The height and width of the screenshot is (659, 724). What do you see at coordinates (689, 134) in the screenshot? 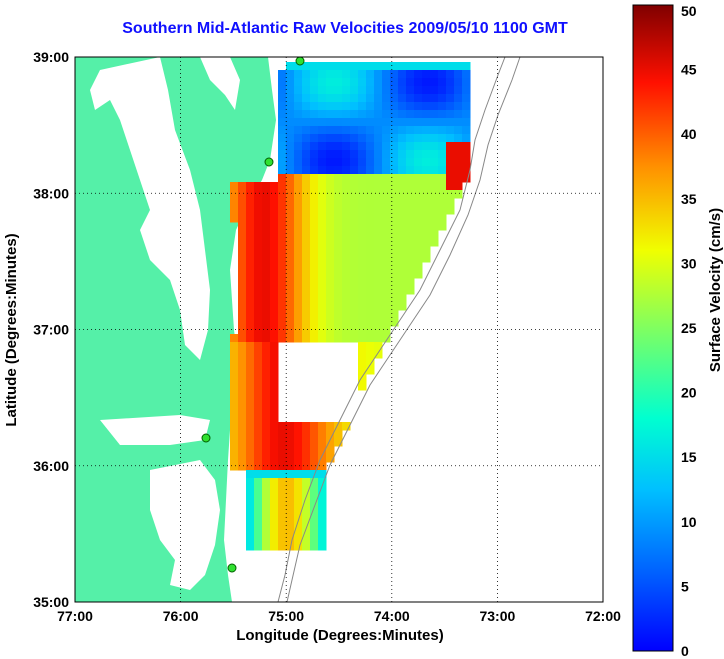
I see `colorbar-tick-label: 40` at bounding box center [689, 134].